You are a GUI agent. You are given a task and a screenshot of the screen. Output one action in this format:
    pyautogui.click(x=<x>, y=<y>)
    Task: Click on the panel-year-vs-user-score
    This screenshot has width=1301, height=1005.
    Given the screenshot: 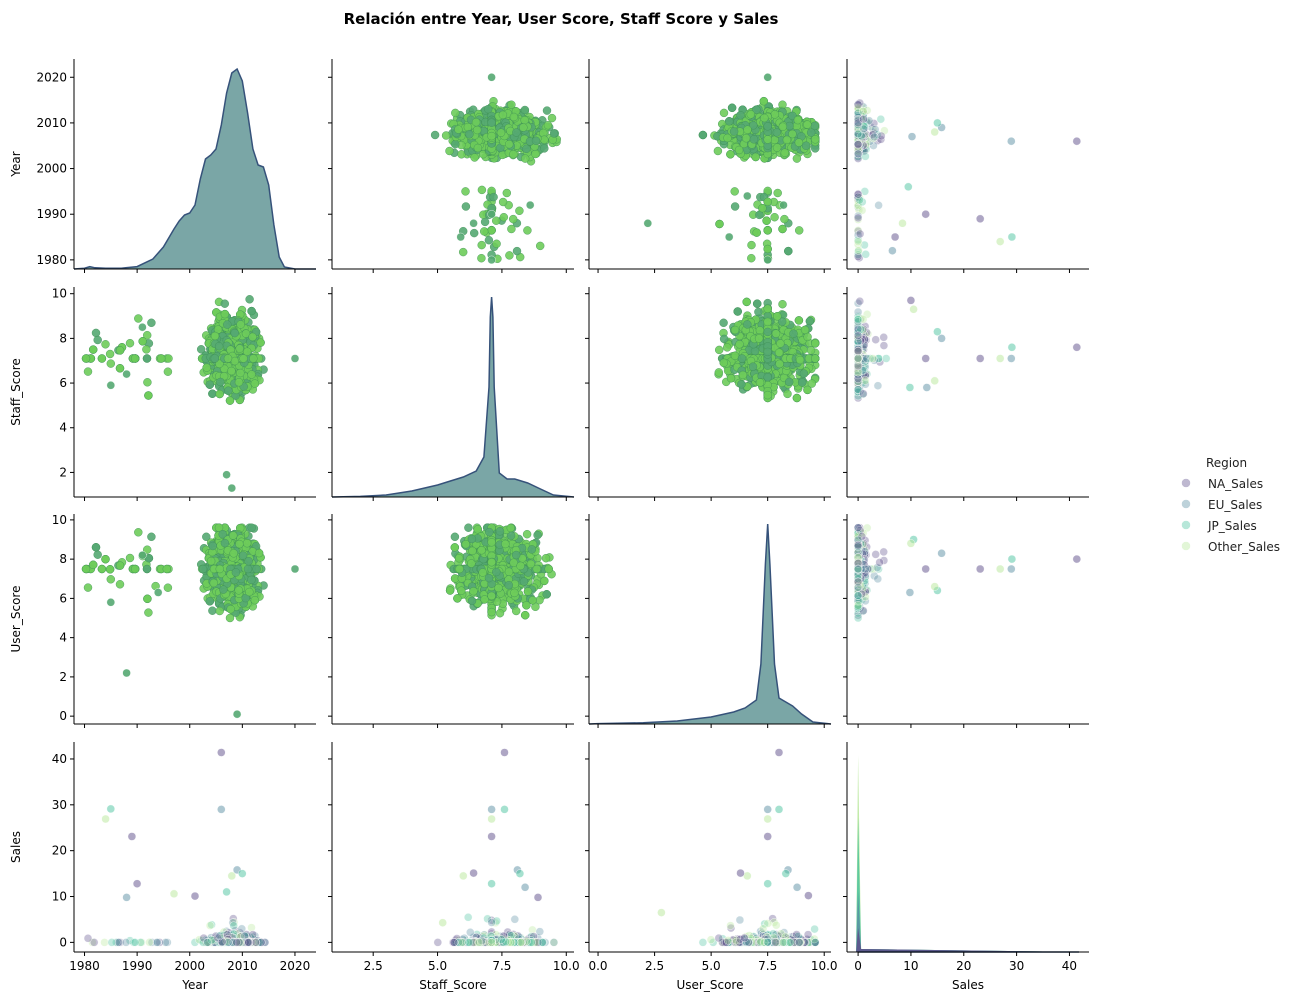 What is the action you would take?
    pyautogui.click(x=708, y=166)
    